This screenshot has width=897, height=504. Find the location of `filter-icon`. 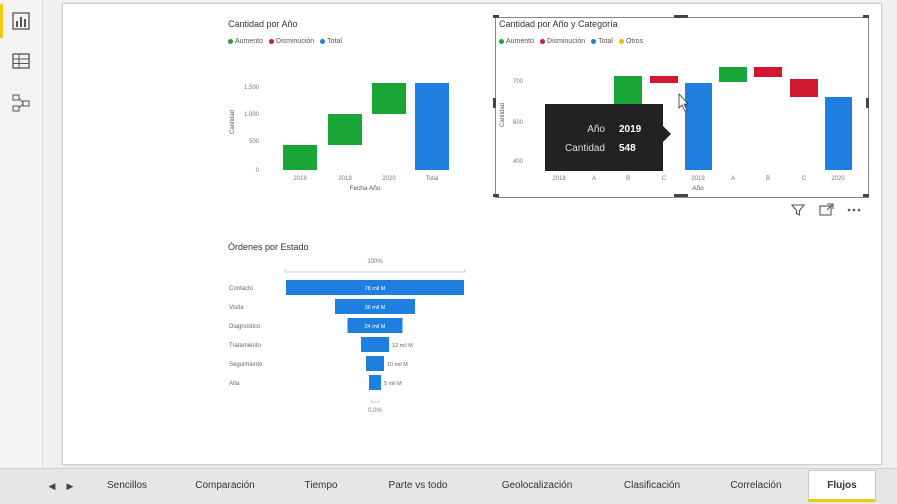

filter-icon is located at coordinates (798, 210).